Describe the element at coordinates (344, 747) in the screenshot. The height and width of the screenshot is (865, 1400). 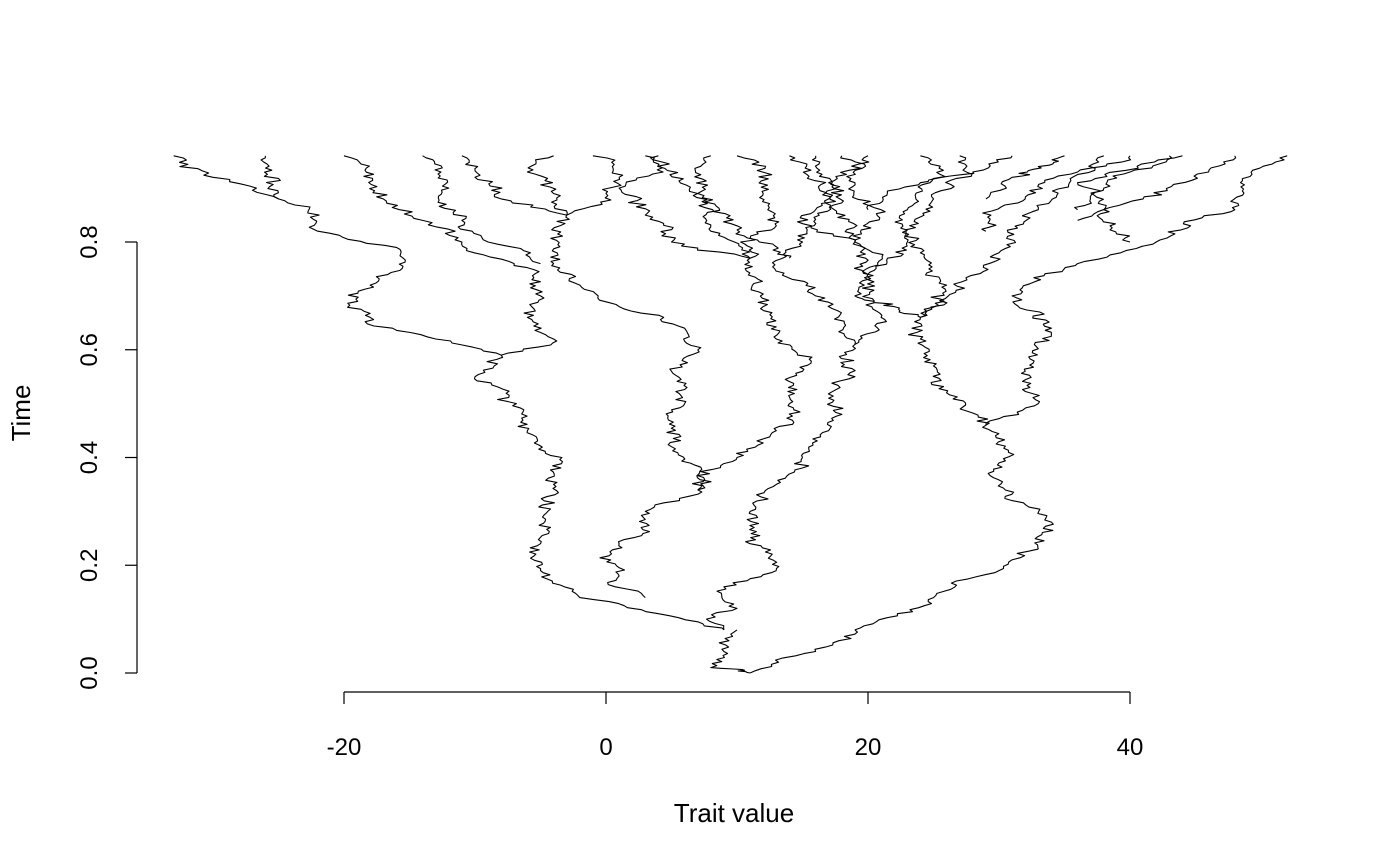
I see `x-tick-label: -20` at that location.